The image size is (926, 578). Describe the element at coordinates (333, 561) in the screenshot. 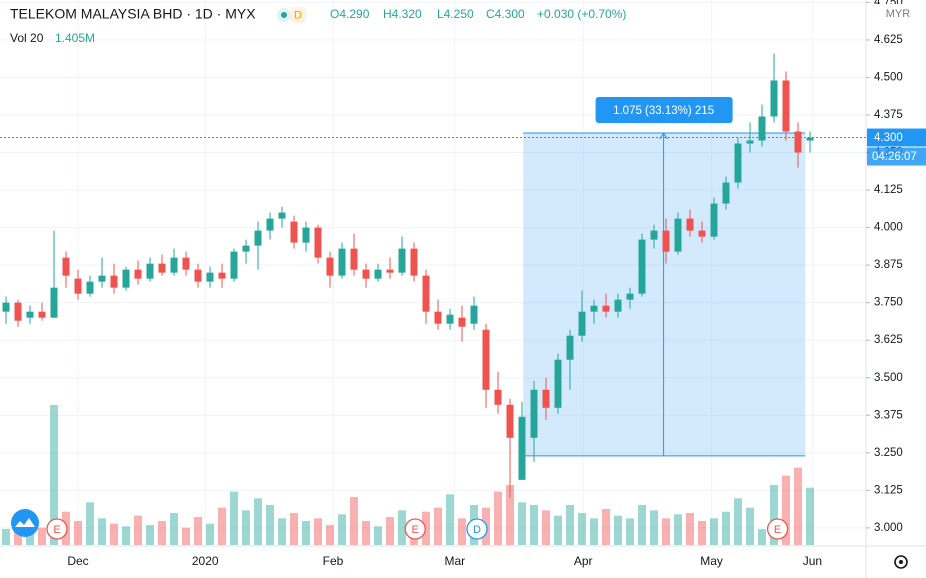

I see `x-tick-label: Feb` at that location.